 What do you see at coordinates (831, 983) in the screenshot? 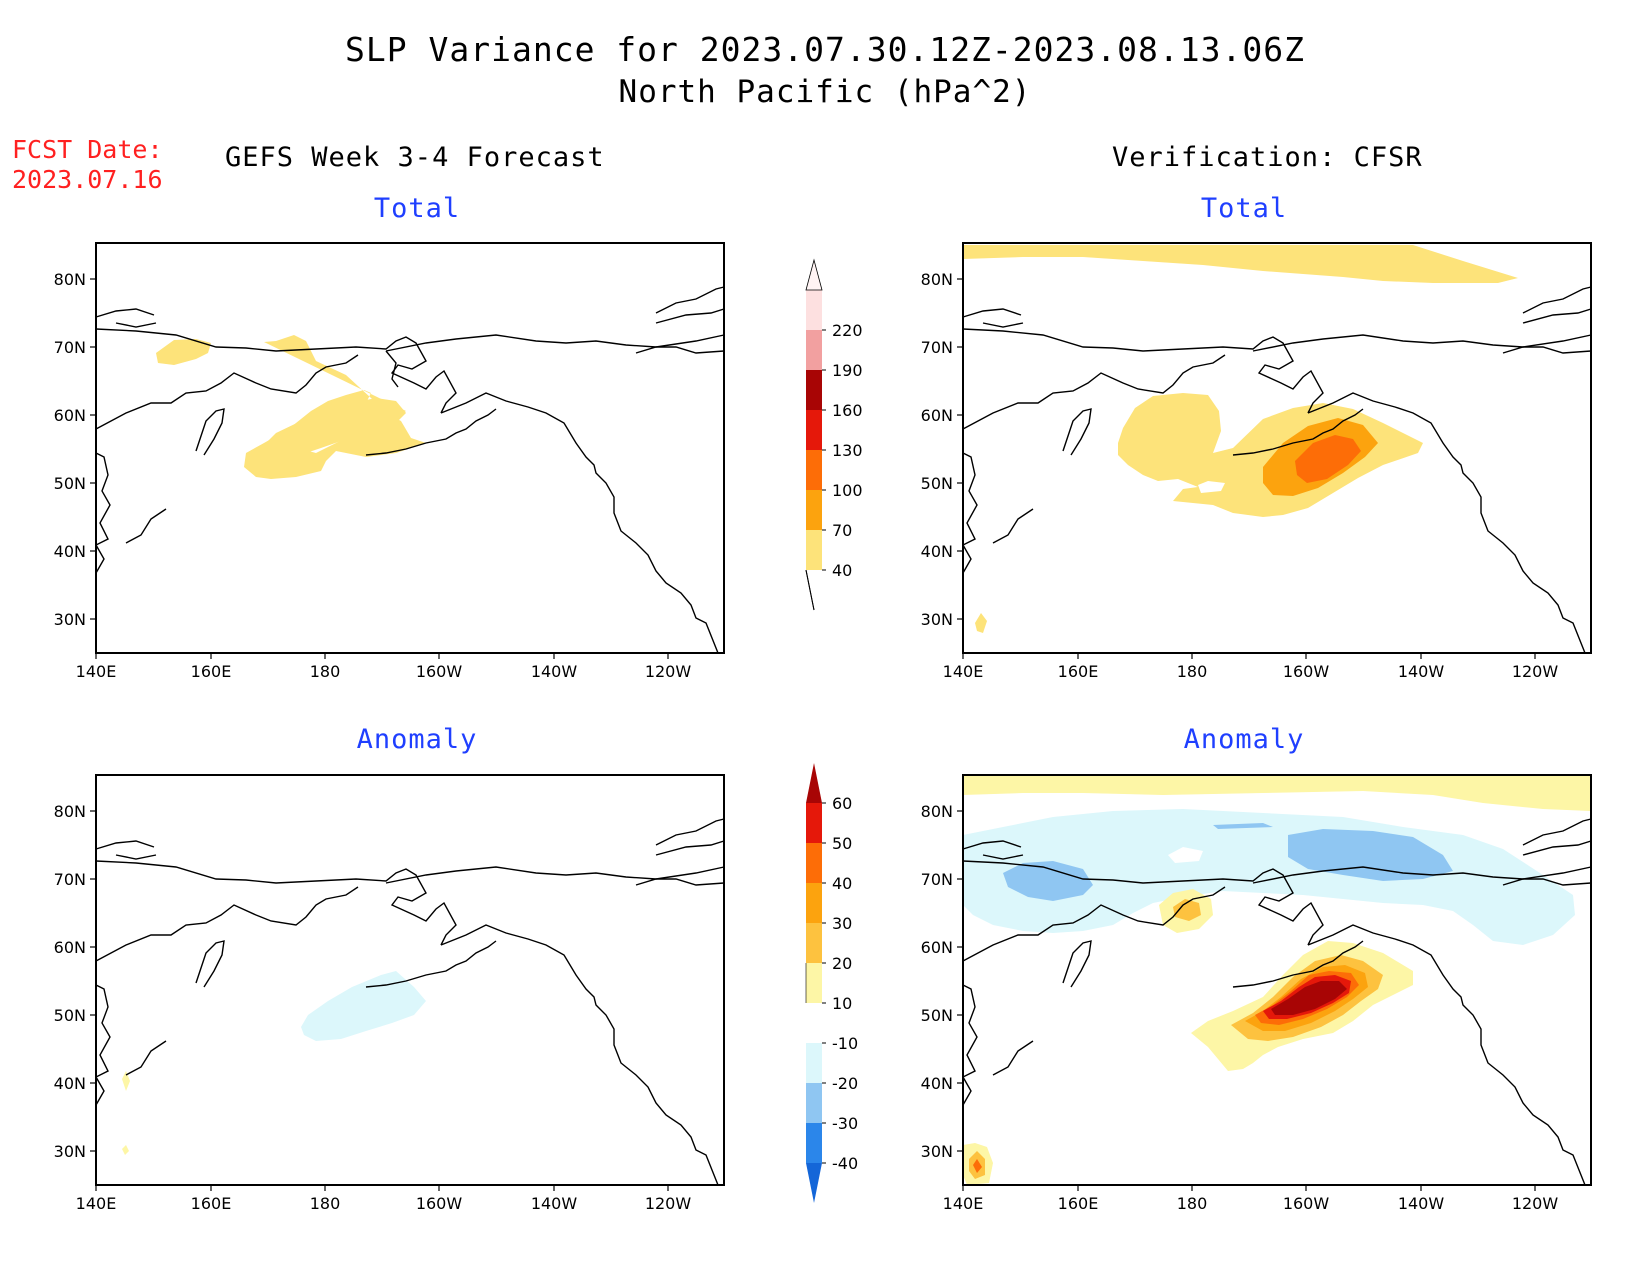
I see `colorbar-anomaly: -40 -30 -20 -10 10 20 30 40 50 60` at bounding box center [831, 983].